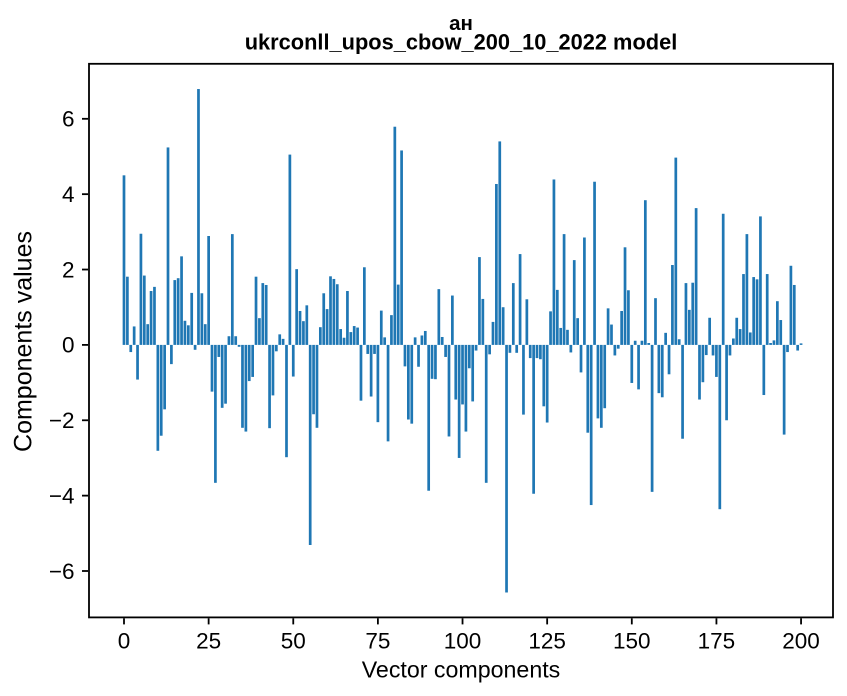 The image size is (847, 696). What do you see at coordinates (68, 194) in the screenshot?
I see `svg-text: 4` at bounding box center [68, 194].